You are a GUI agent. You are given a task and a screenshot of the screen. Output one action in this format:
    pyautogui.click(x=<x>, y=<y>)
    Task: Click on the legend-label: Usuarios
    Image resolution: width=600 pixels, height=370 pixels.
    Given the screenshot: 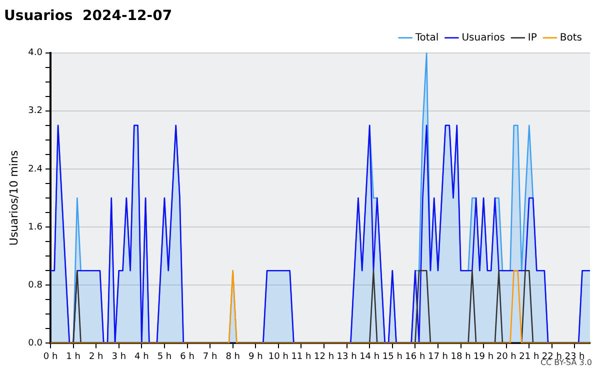 What is the action you would take?
    pyautogui.click(x=483, y=38)
    